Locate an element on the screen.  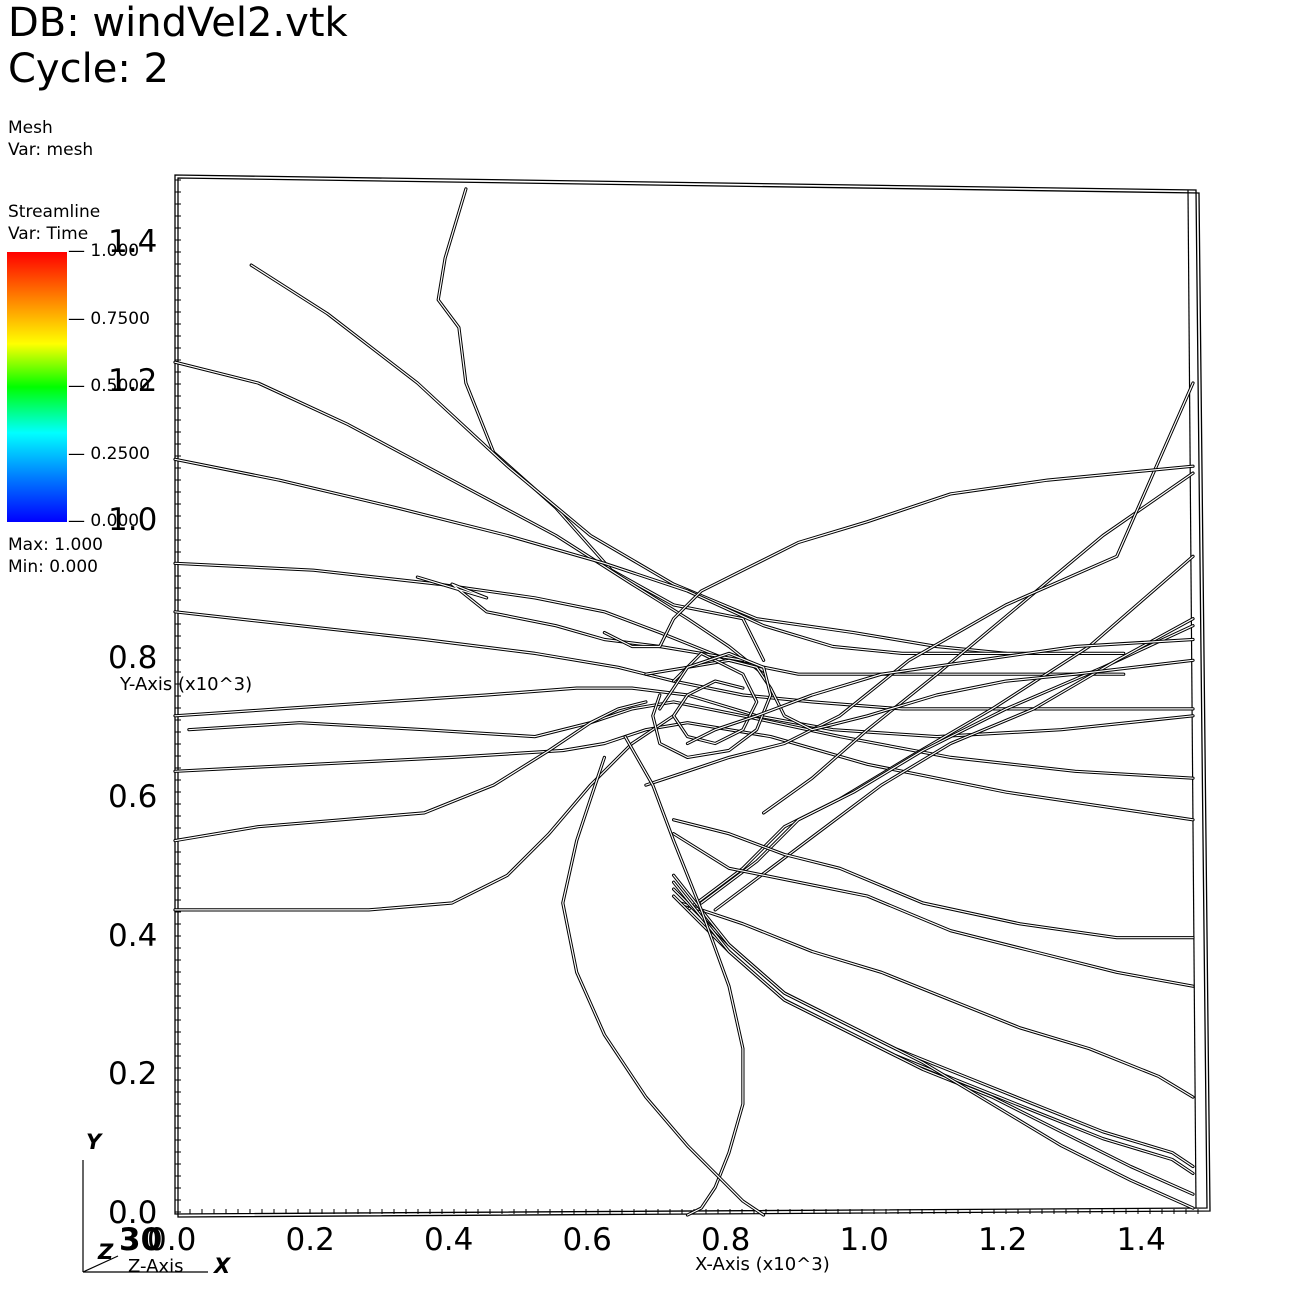
x-tick-label: 0.6 is located at coordinates (587, 1240).